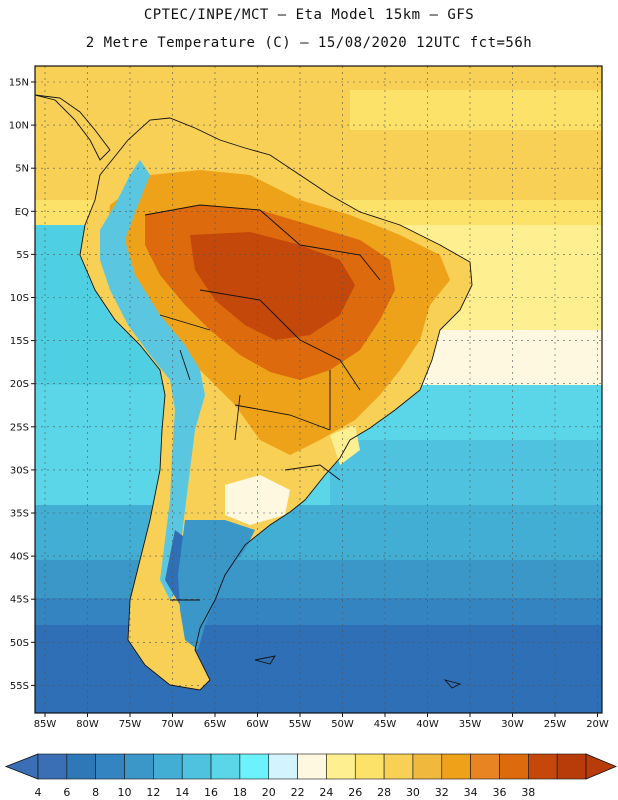 Image resolution: width=618 pixels, height=800 pixels. I want to click on colorbar-label: 24, so click(326, 792).